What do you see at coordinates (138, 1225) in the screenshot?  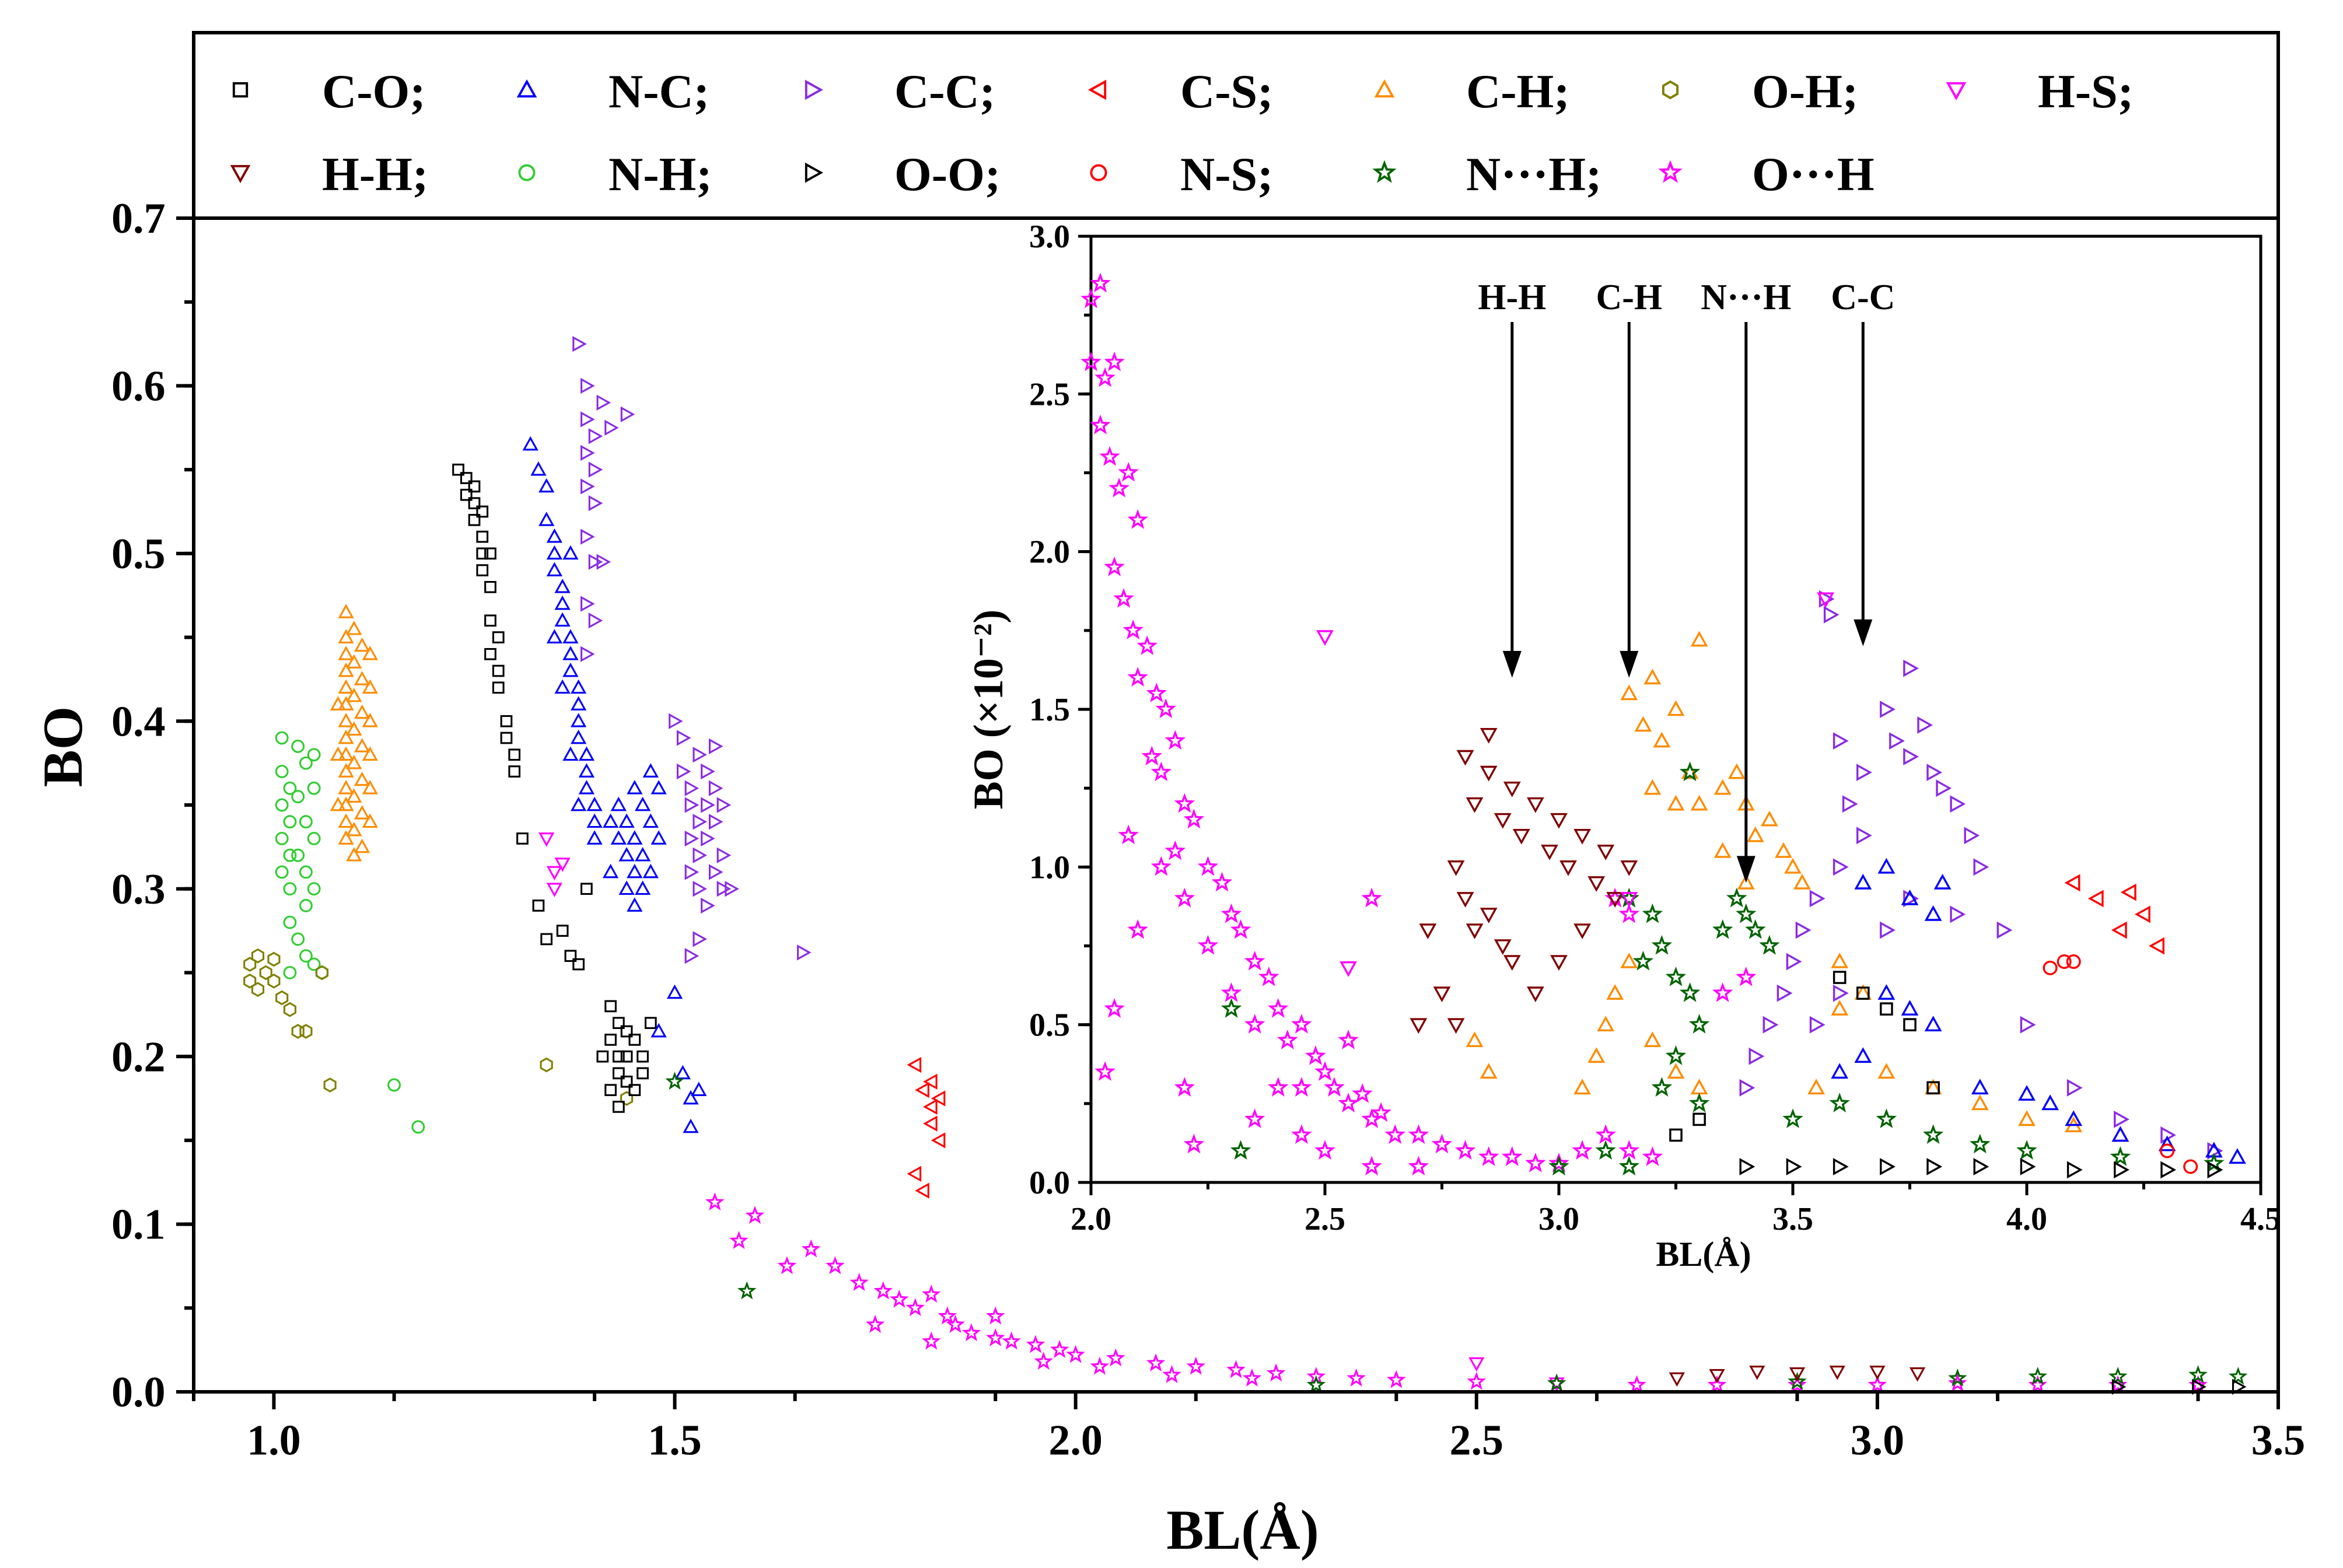 I see `main-y-tick-label-0-1: 0.1` at bounding box center [138, 1225].